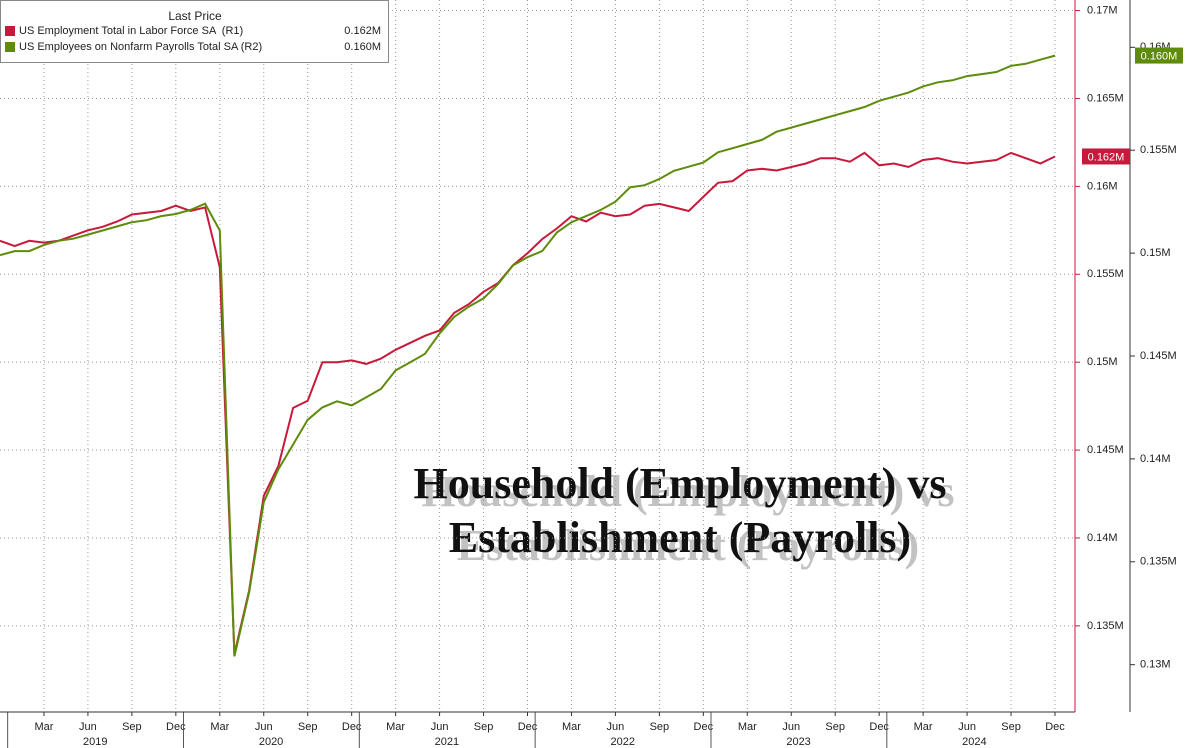  What do you see at coordinates (1102, 538) in the screenshot?
I see `y-tick-label: 0.14M` at bounding box center [1102, 538].